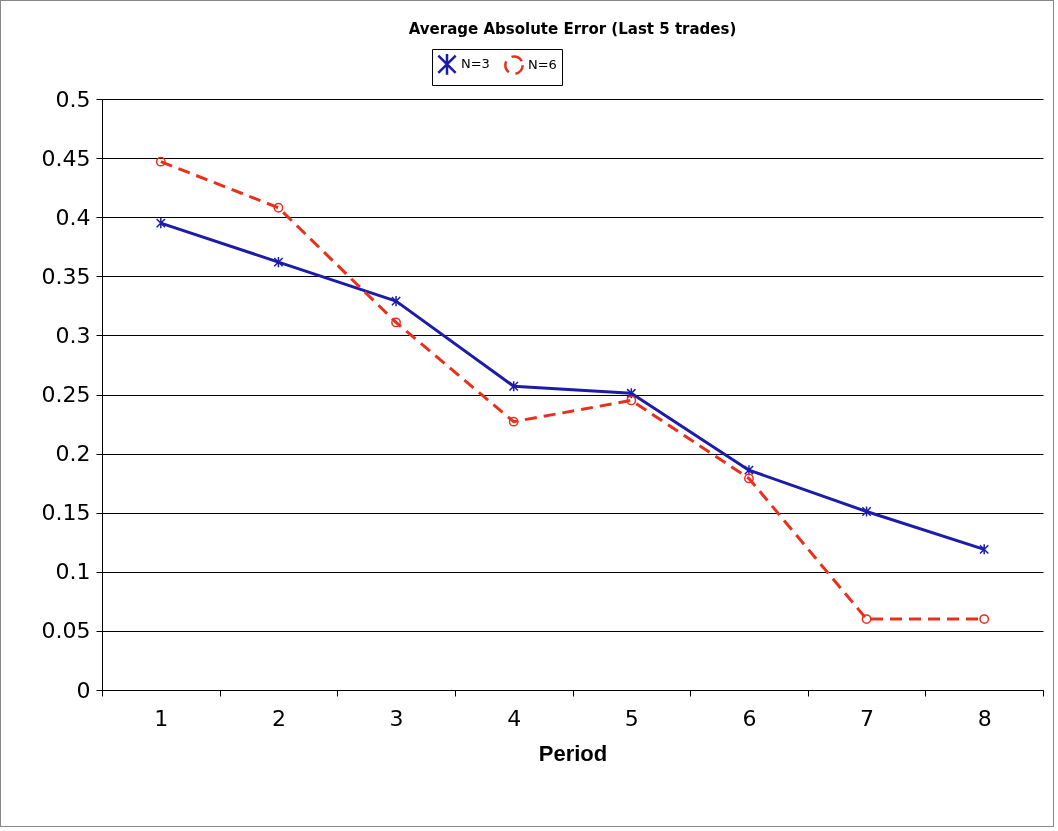 This screenshot has height=831, width=1058. Describe the element at coordinates (66, 513) in the screenshot. I see `y-tick-label: 0.15` at that location.